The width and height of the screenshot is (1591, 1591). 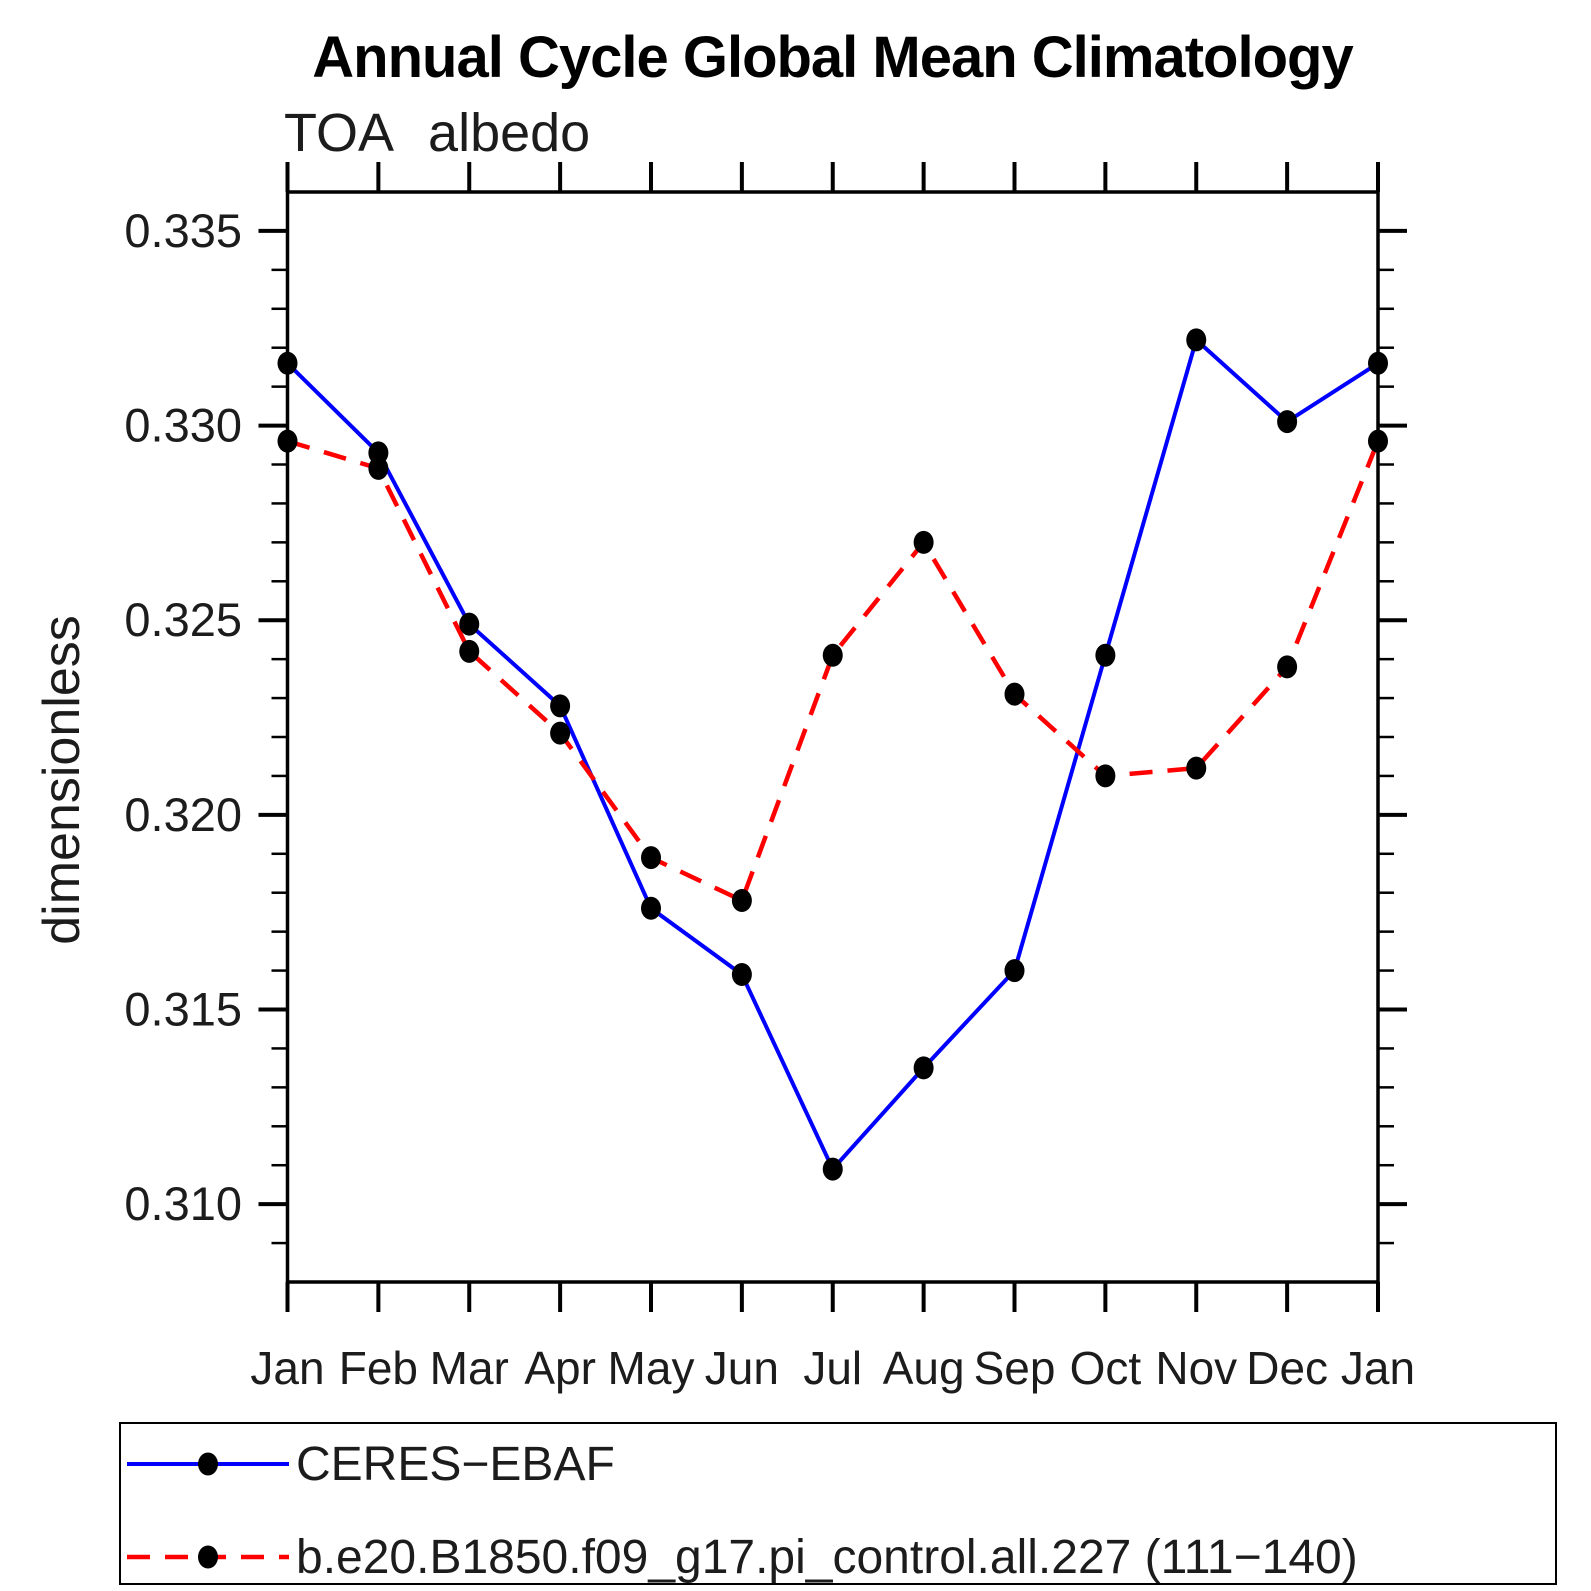 I want to click on legend-row-ceres-ebaf: CERES−EBAF, so click(x=370, y=1464).